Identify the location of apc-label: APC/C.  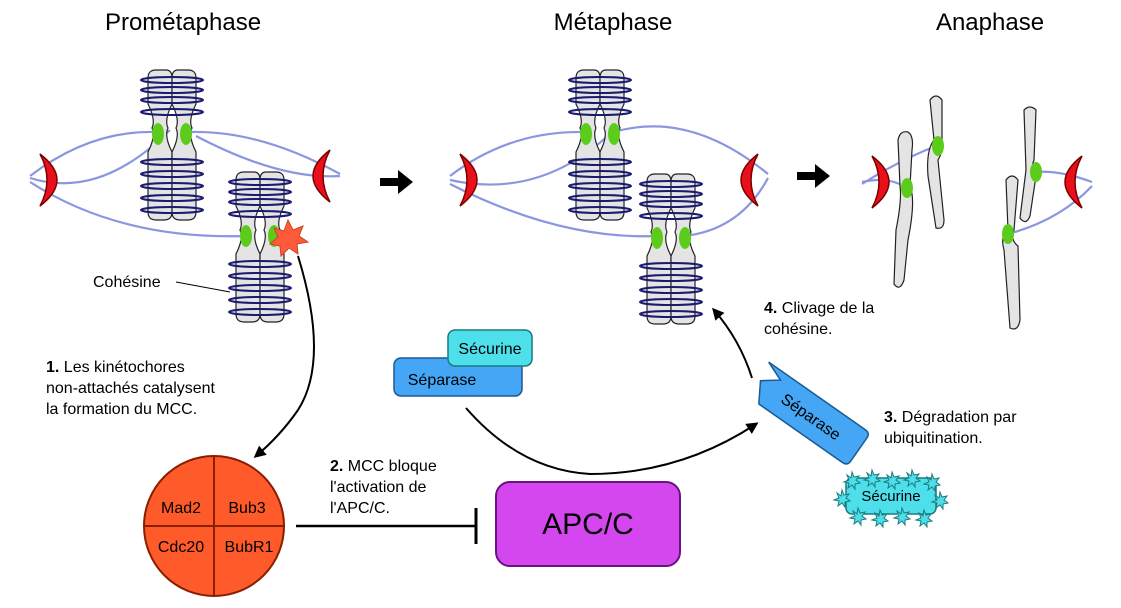
(588, 524).